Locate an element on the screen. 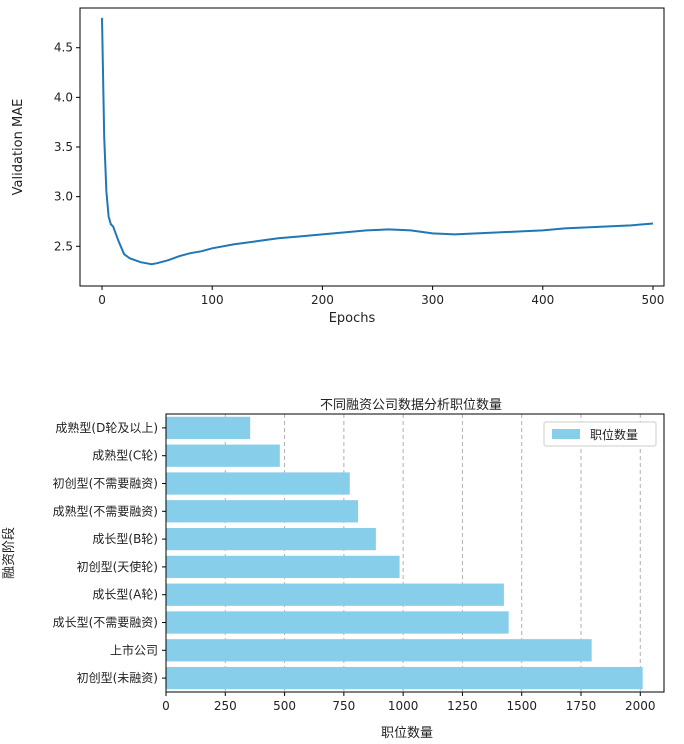 This screenshot has height=744, width=684. y-tick-label: 3.5 is located at coordinates (63, 147).